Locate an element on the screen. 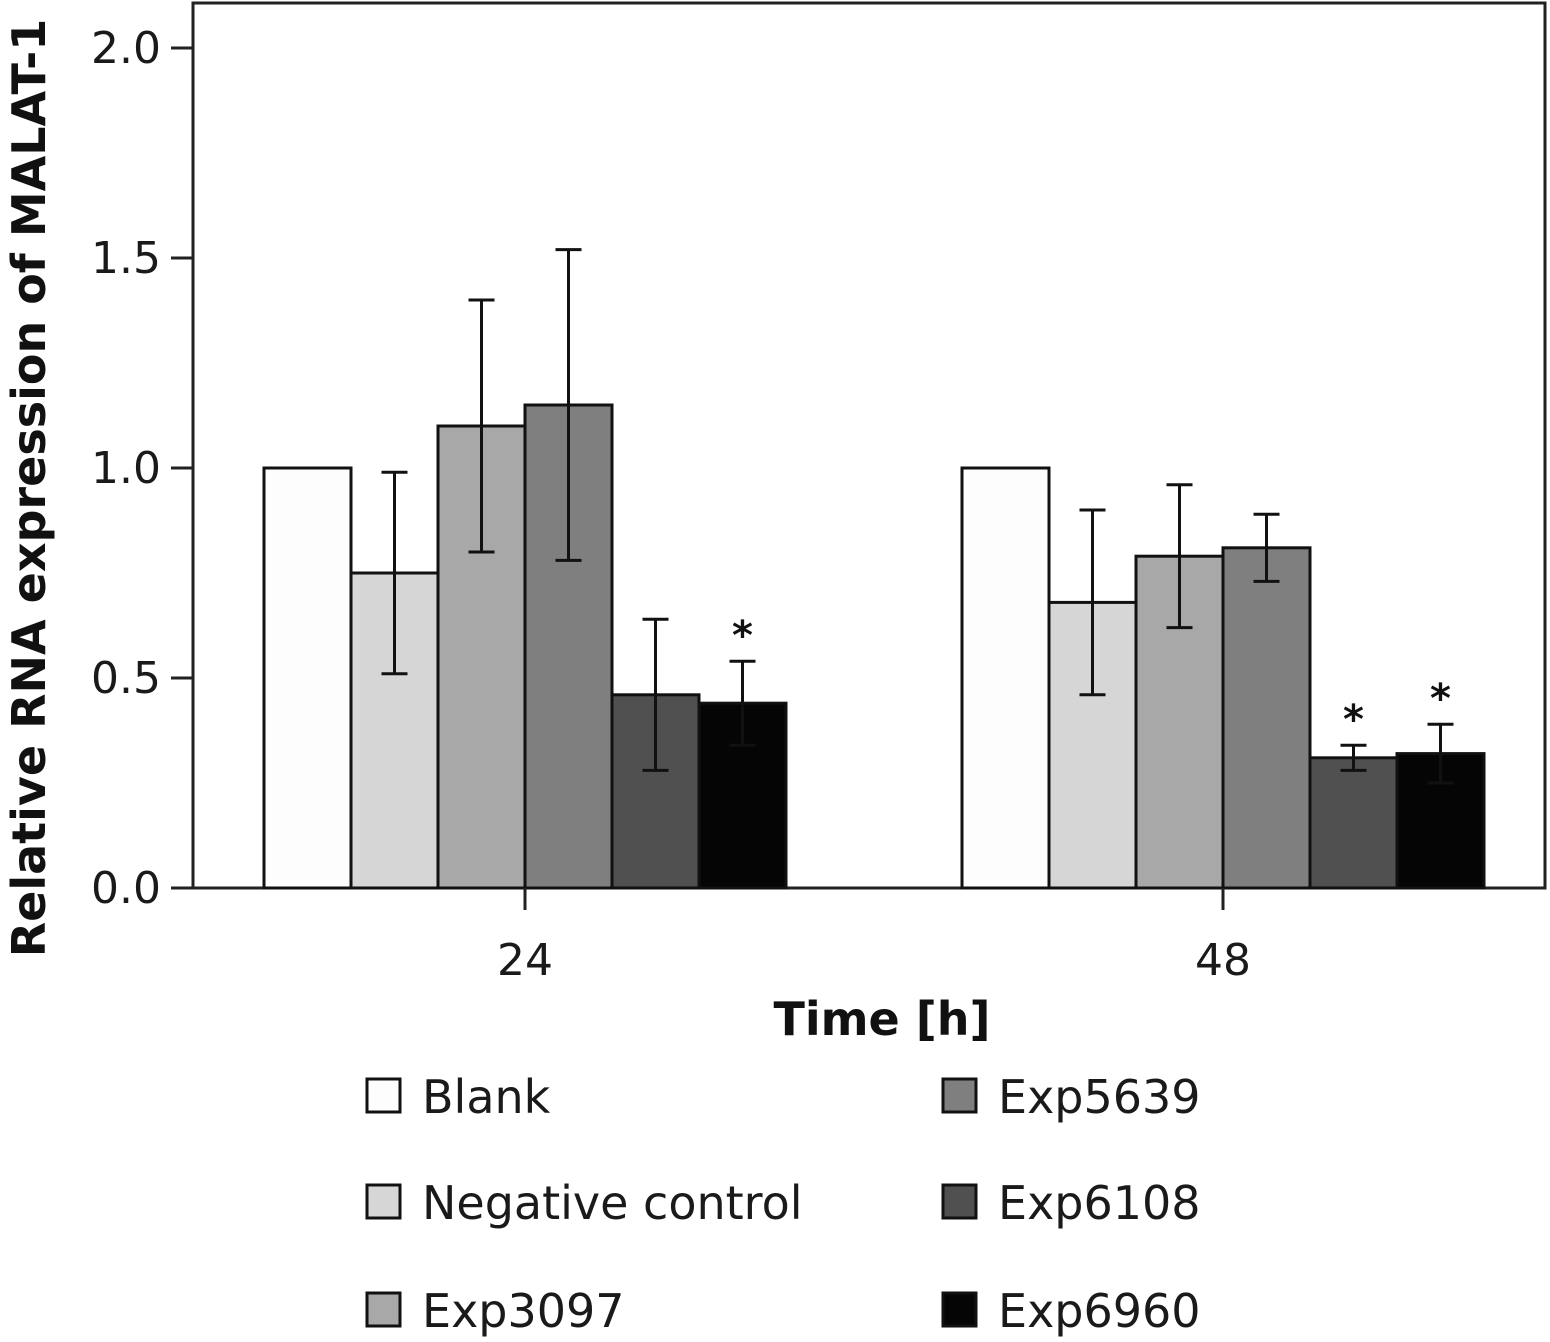 The width and height of the screenshot is (1550, 1342). y-tick-label: 0.0 is located at coordinates (126, 888).